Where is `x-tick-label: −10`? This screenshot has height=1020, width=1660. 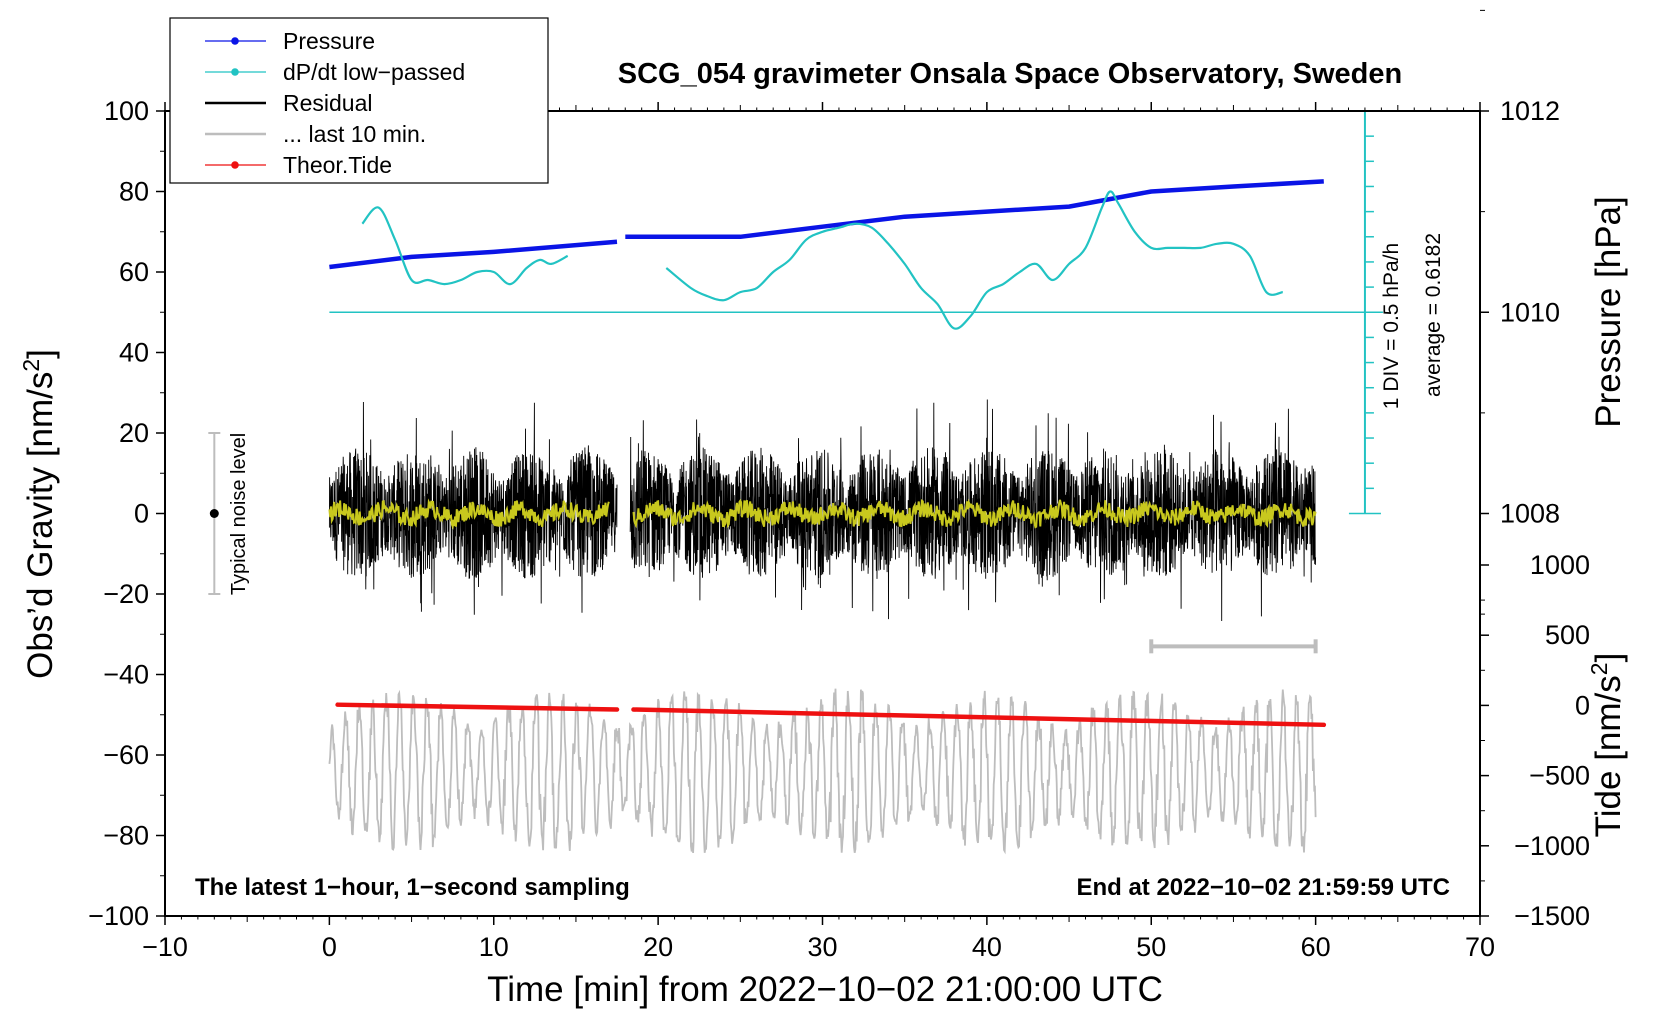
x-tick-label: −10 is located at coordinates (165, 947).